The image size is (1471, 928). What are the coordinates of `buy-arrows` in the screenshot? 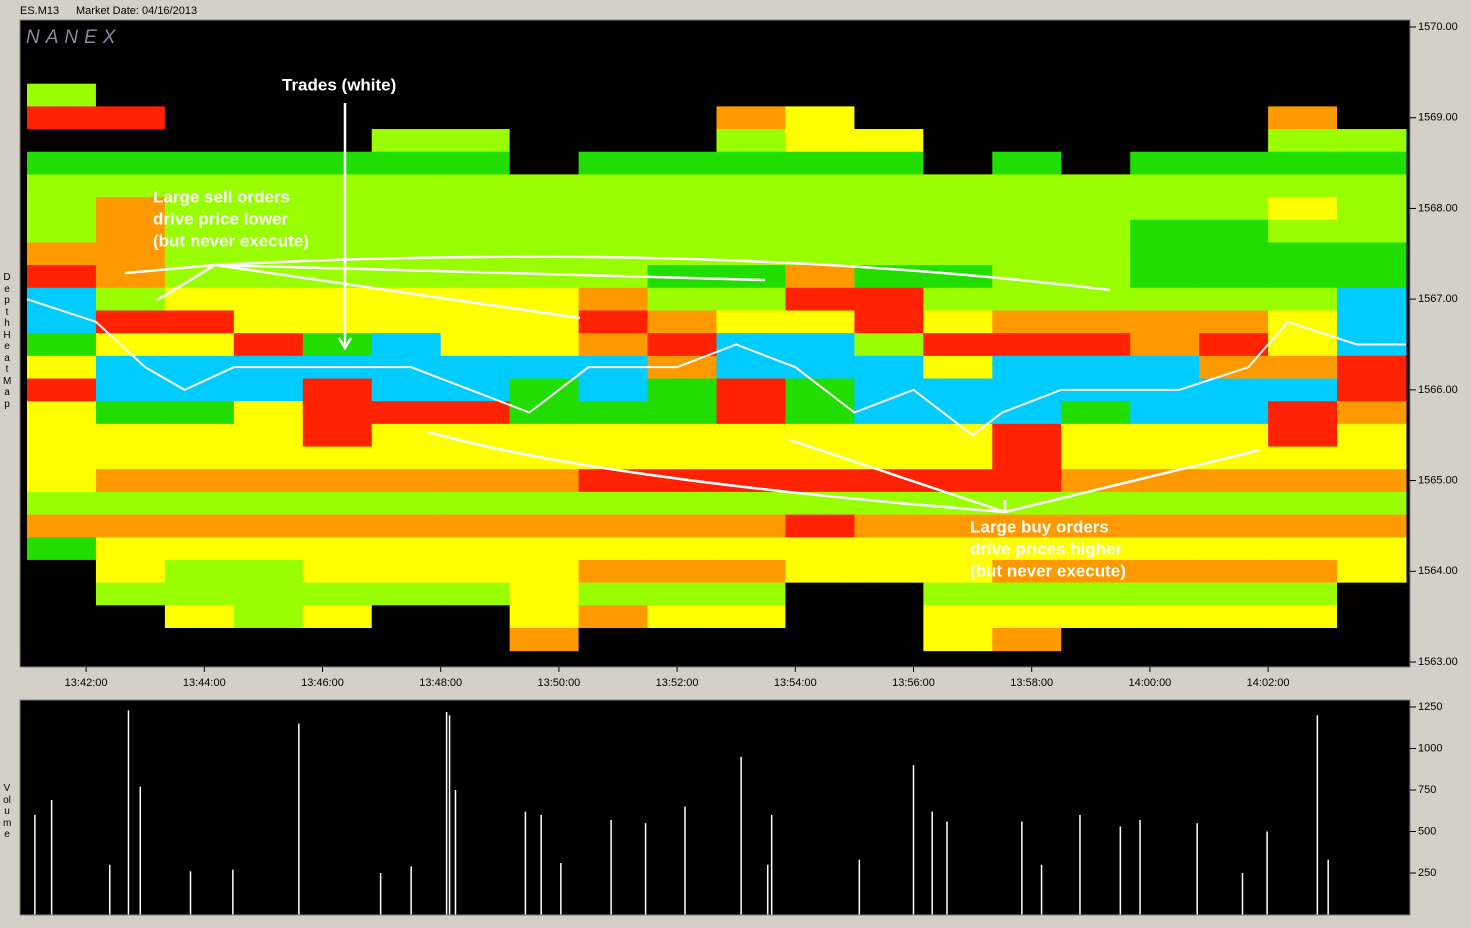 It's located at (844, 472).